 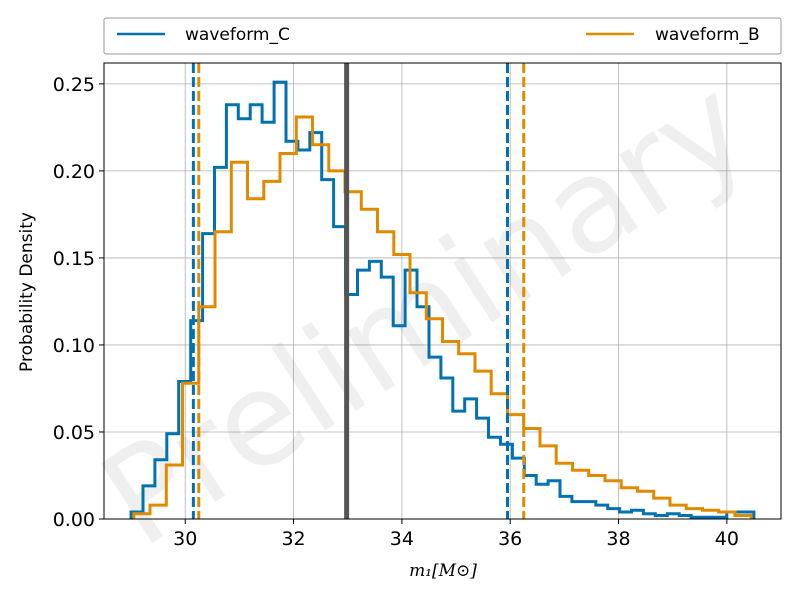 I want to click on legend: waveform_C waveform_B, so click(x=442, y=36).